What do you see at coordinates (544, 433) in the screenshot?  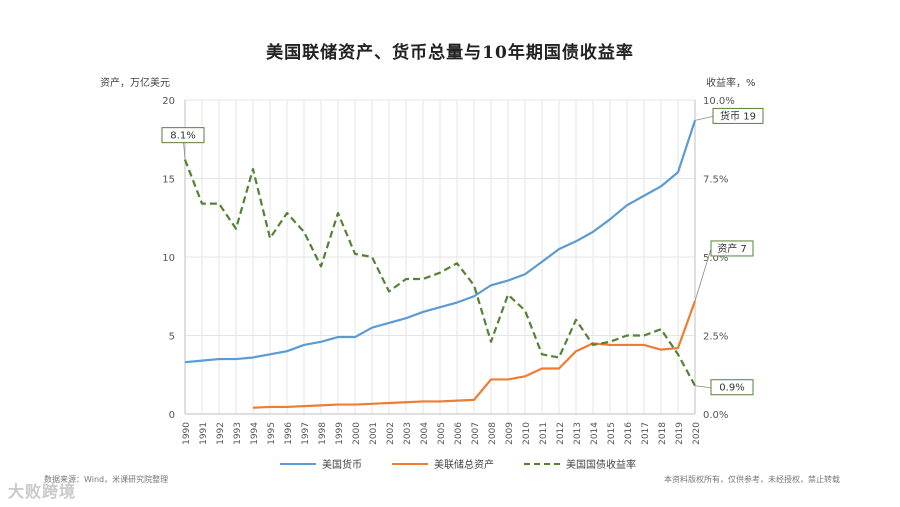 I see `x-tick-label: 2011` at bounding box center [544, 433].